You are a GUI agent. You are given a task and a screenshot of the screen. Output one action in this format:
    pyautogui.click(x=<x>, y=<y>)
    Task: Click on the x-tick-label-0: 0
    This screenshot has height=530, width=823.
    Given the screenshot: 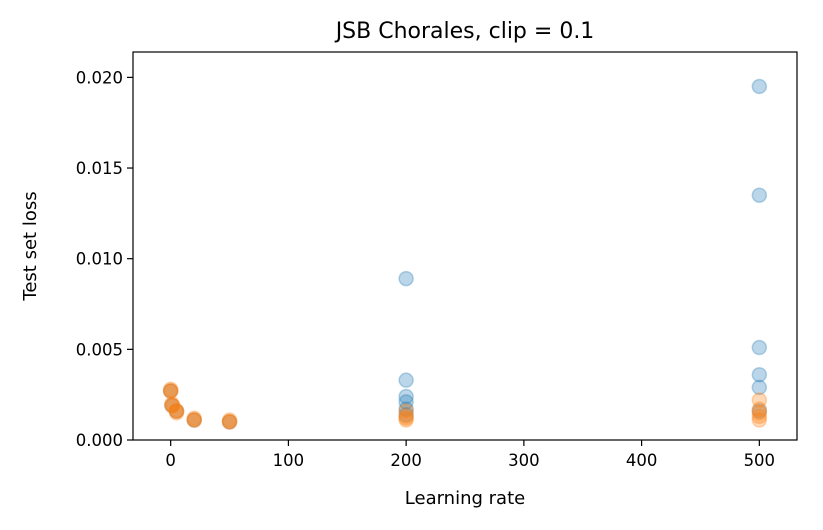 What is the action you would take?
    pyautogui.click(x=170, y=460)
    